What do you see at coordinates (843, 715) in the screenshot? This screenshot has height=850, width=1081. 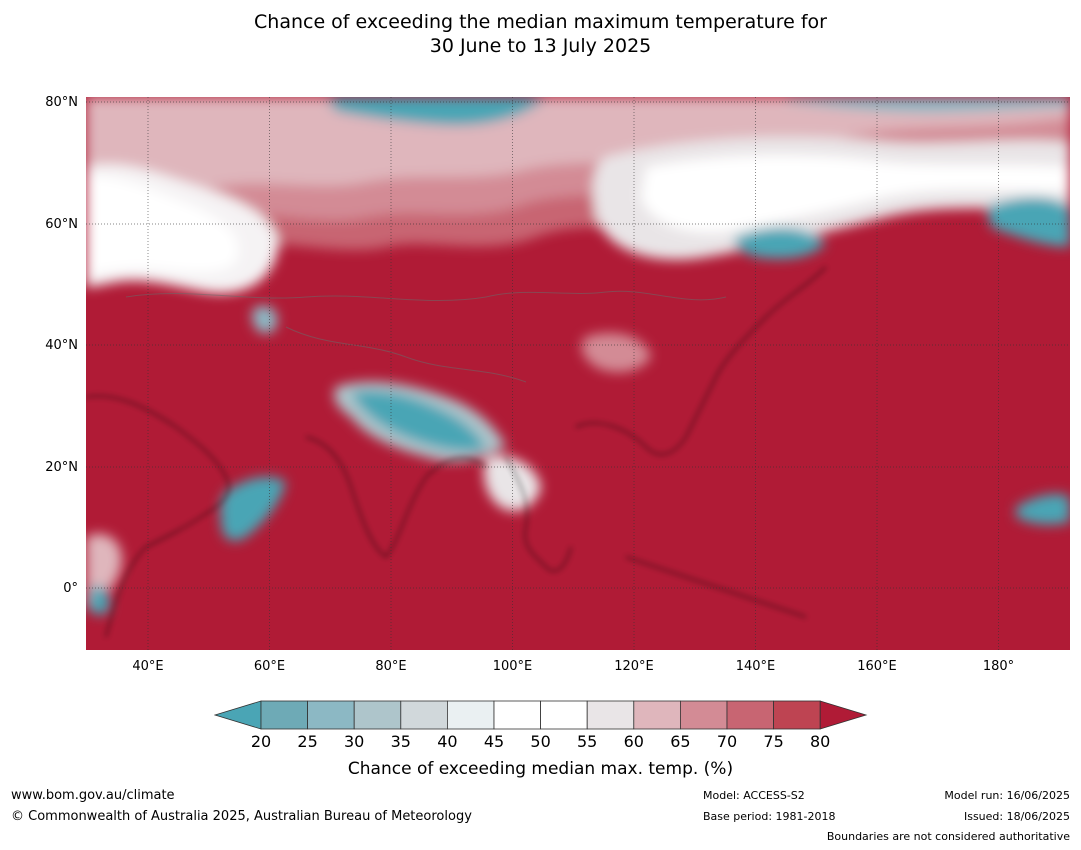 I see `colorbar-arrow-high` at bounding box center [843, 715].